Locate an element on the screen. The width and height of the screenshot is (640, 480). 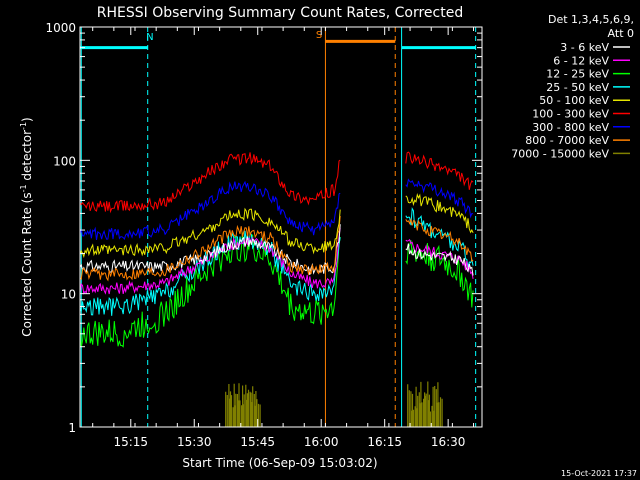
y-axis-label-part: ) is located at coordinates (27, 119).